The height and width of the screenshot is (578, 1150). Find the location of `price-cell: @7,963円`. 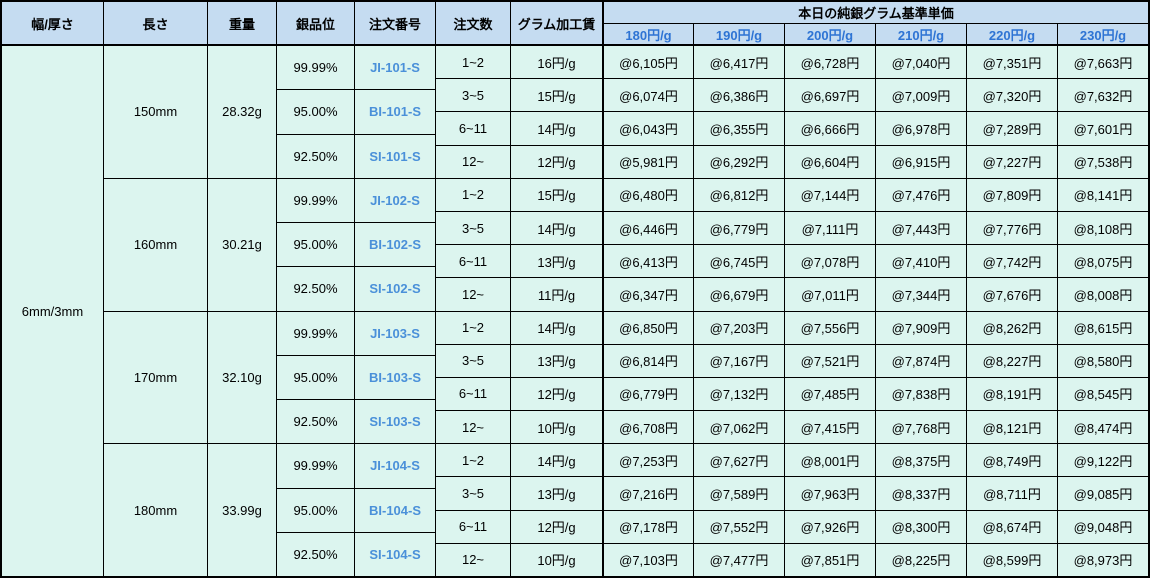

price-cell: @7,963円 is located at coordinates (830, 493).